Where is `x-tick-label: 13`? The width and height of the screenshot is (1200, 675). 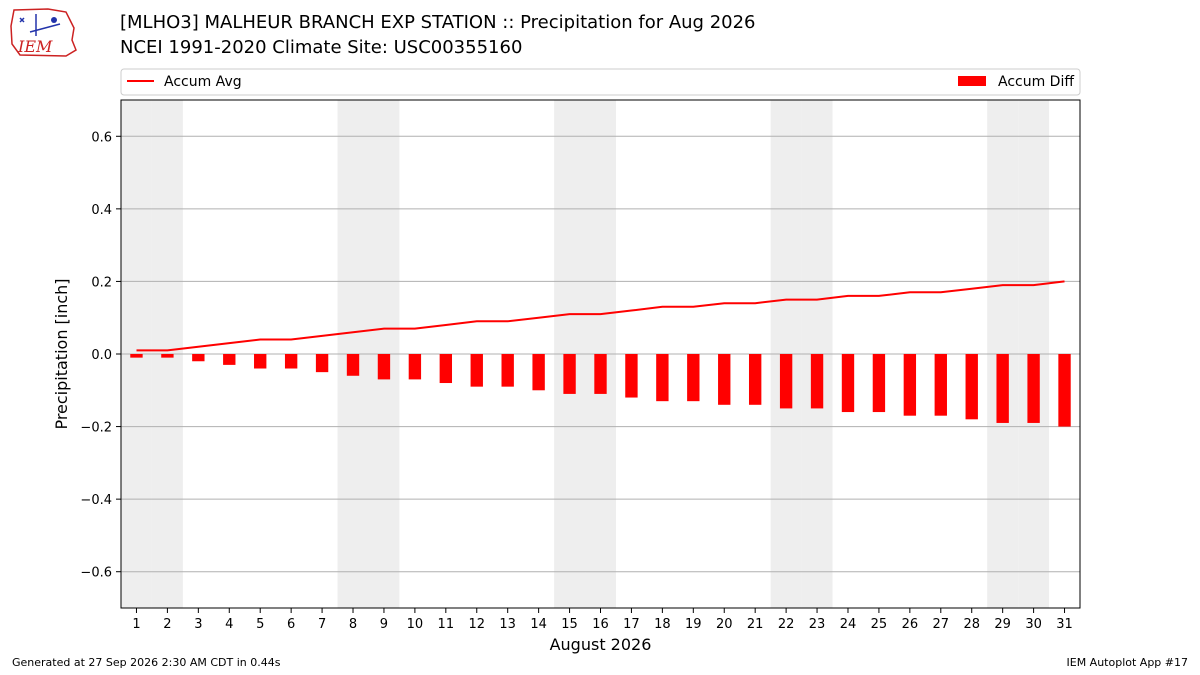
x-tick-label: 13 is located at coordinates (507, 624).